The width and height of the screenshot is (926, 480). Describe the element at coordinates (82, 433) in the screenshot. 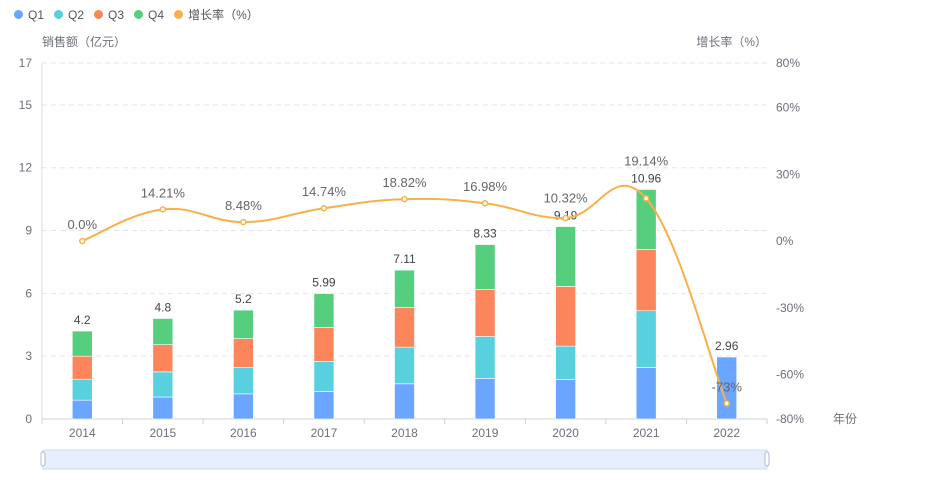

I see `x-tick-label: 2014` at that location.